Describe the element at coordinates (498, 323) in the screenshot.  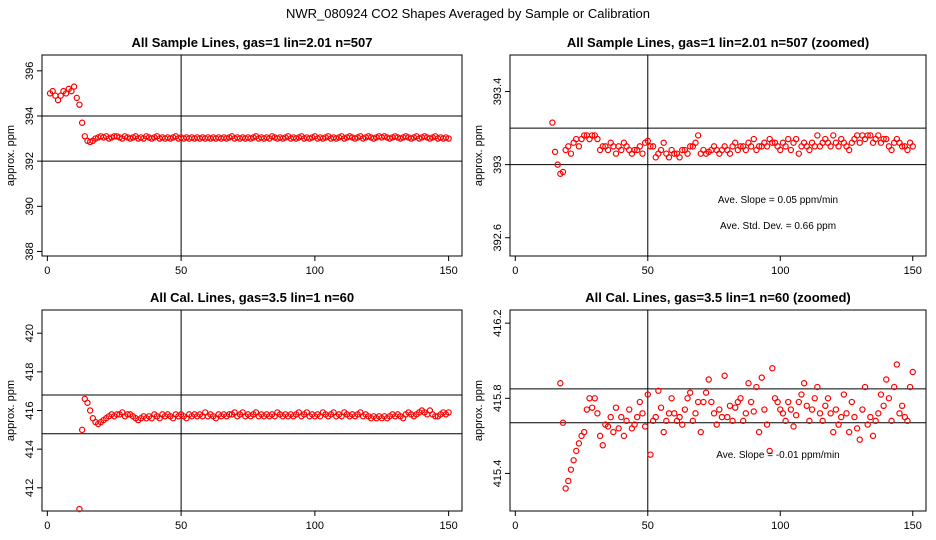
I see `panel-4-y-tick-label: 416.2` at that location.